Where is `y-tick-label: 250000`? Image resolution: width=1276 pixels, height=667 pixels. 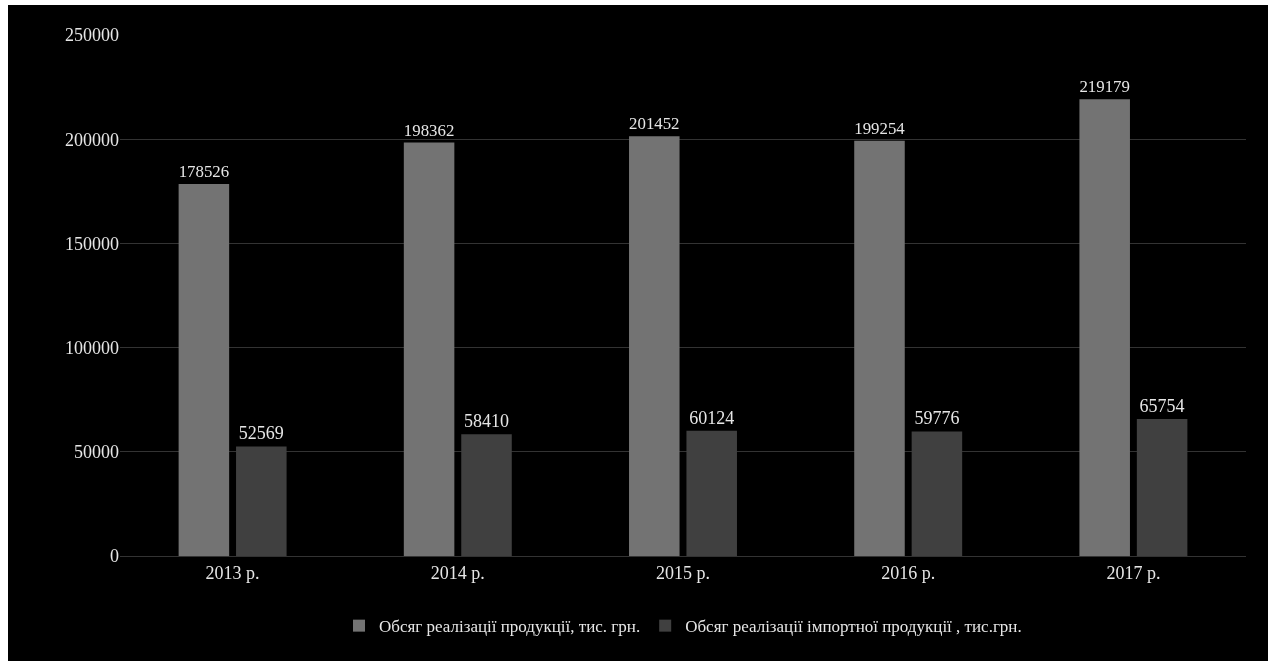 y-tick-label: 250000 is located at coordinates (92, 35).